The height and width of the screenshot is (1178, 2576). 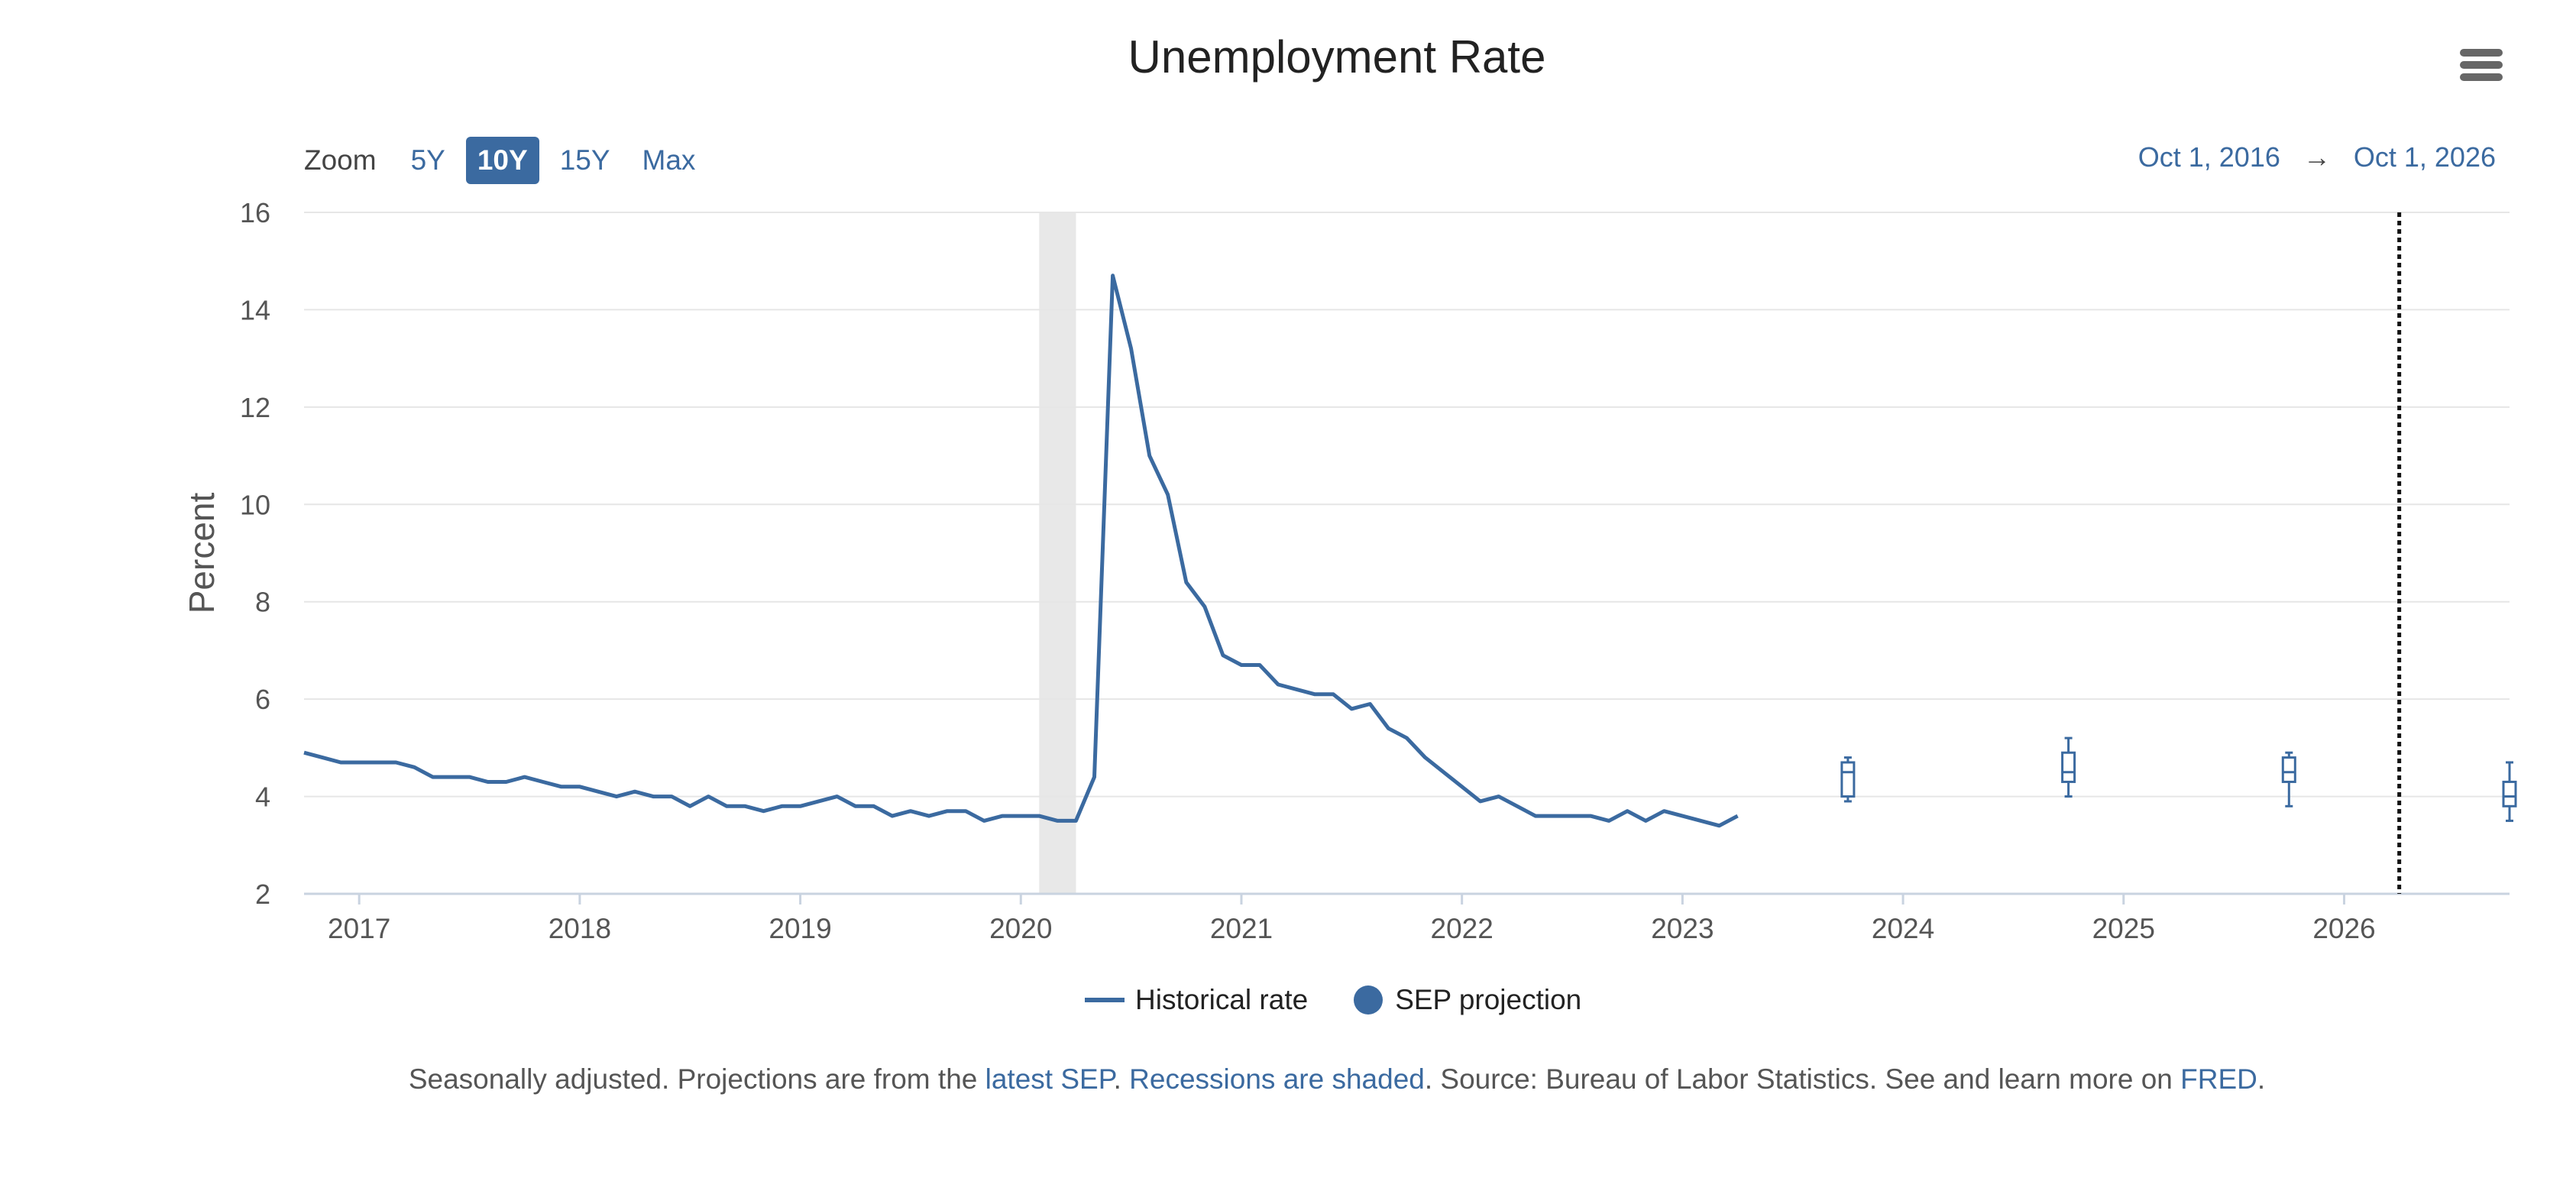 I want to click on x-tick-label: 2026, so click(x=2343, y=928).